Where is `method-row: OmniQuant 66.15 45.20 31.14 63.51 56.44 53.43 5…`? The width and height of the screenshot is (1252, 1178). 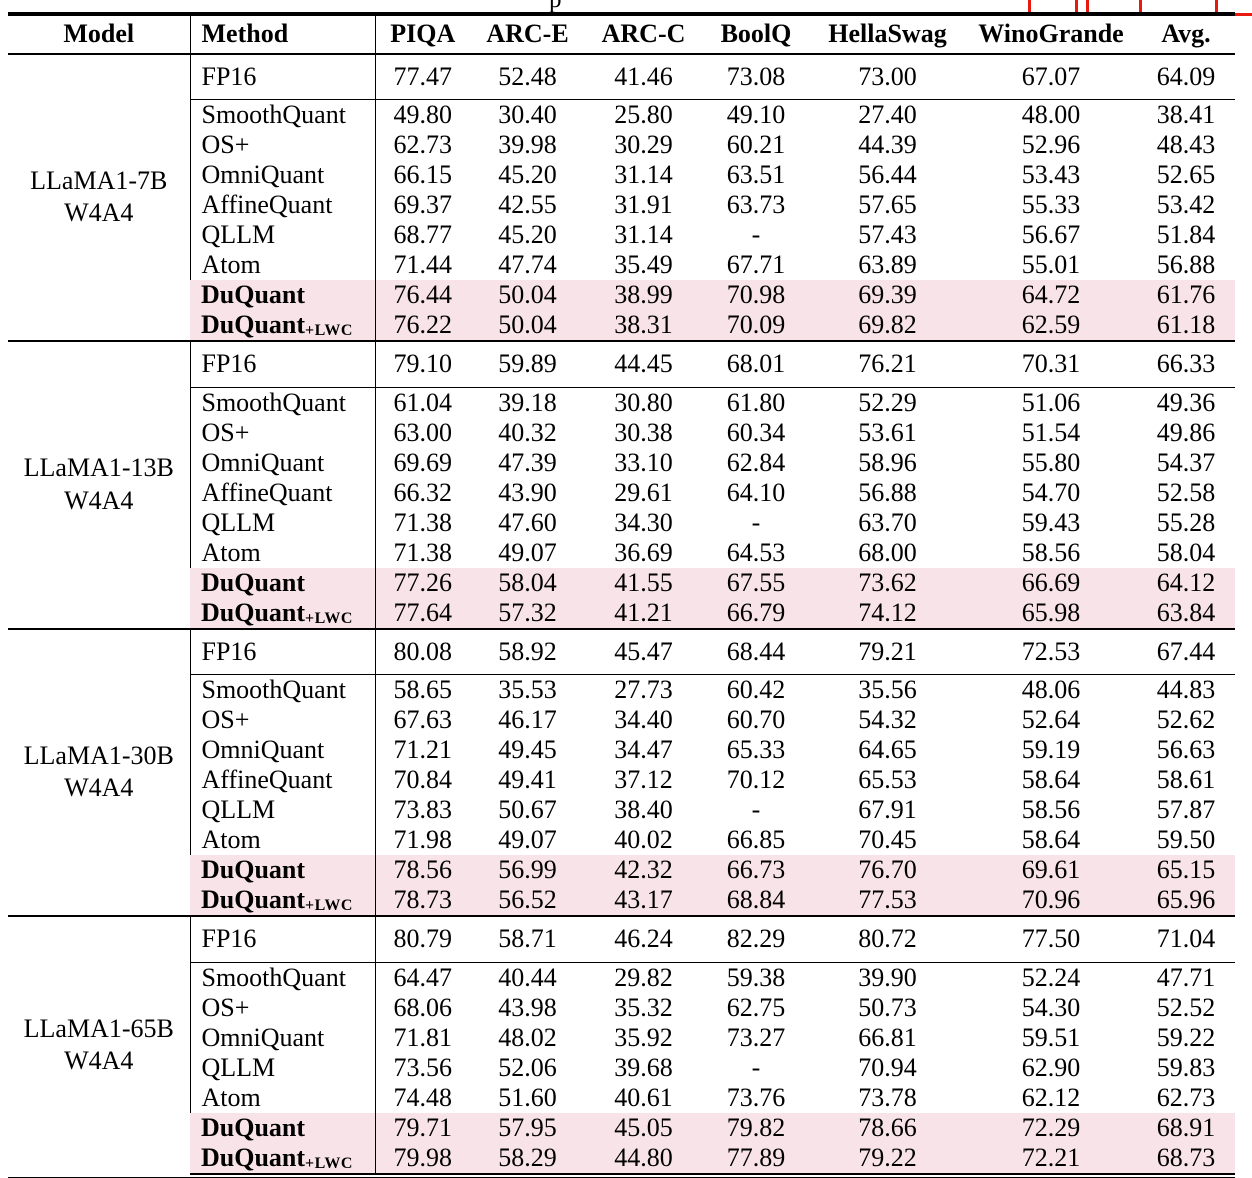 method-row: OmniQuant 66.15 45.20 31.14 63.51 56.44 53.43 5… is located at coordinates (621, 175).